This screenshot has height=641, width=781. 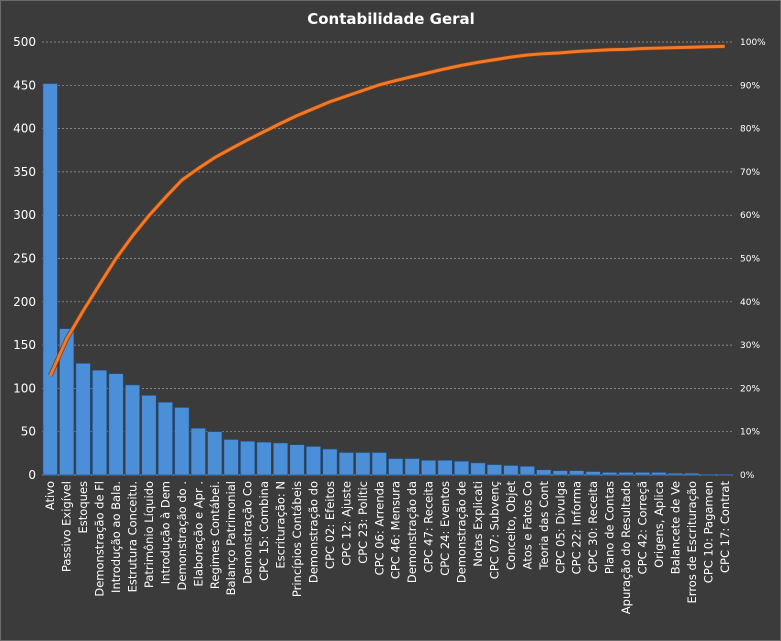 What do you see at coordinates (391, 19) in the screenshot?
I see `chart-title: Contabilidade Geral` at bounding box center [391, 19].